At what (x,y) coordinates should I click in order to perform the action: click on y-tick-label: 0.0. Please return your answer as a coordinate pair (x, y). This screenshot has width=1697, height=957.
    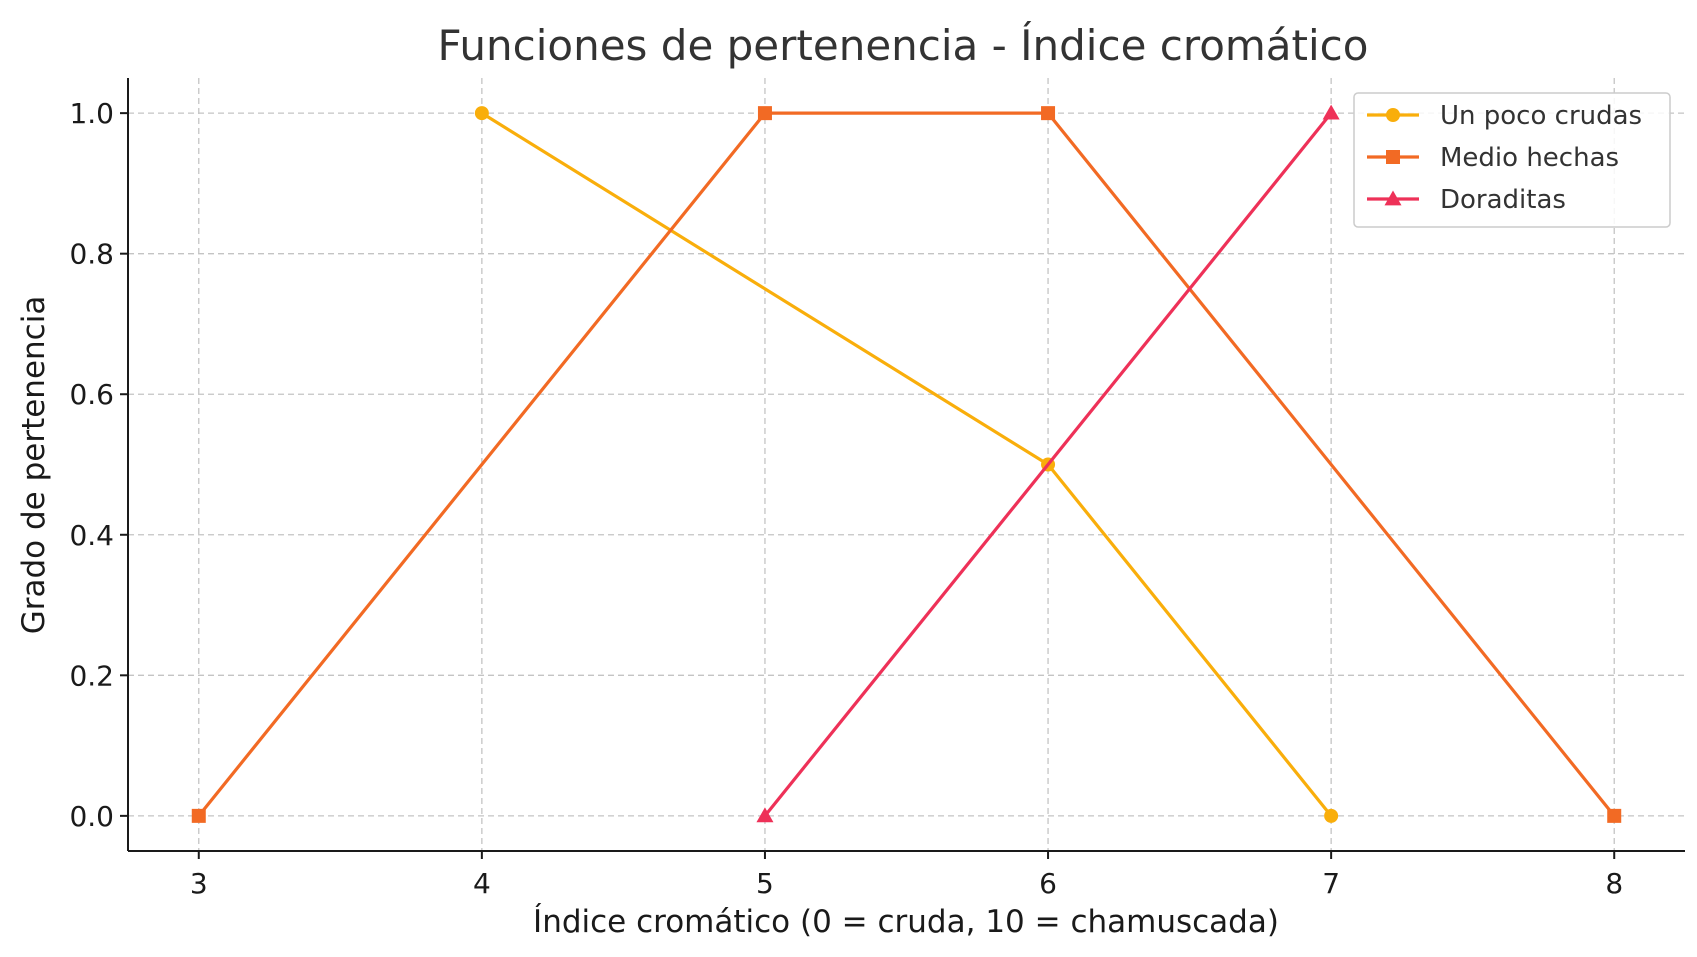
    Looking at the image, I should click on (91, 816).